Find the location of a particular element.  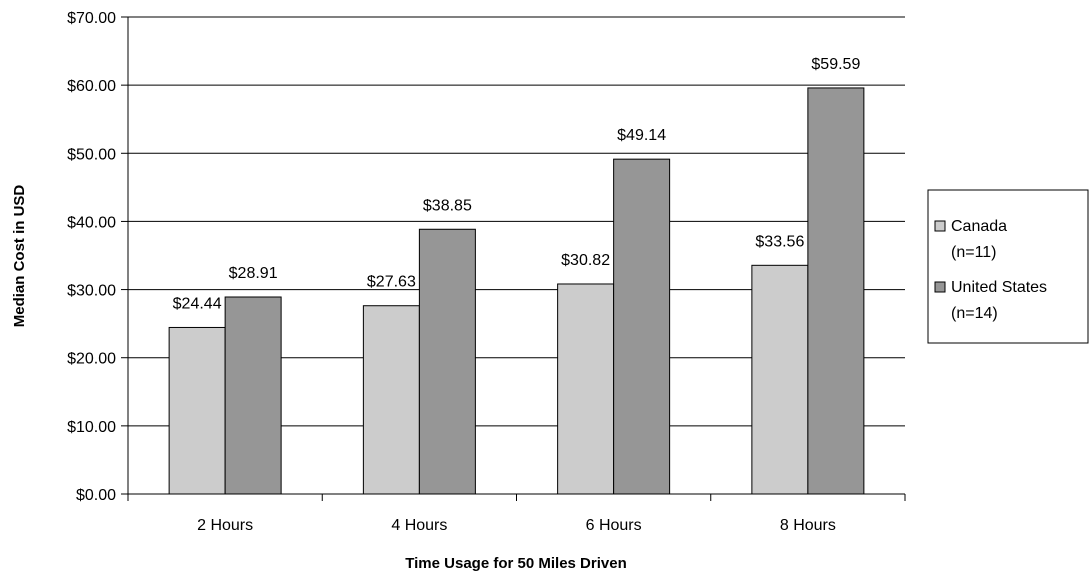

y-tick-label: $50.00 is located at coordinates (91, 154).